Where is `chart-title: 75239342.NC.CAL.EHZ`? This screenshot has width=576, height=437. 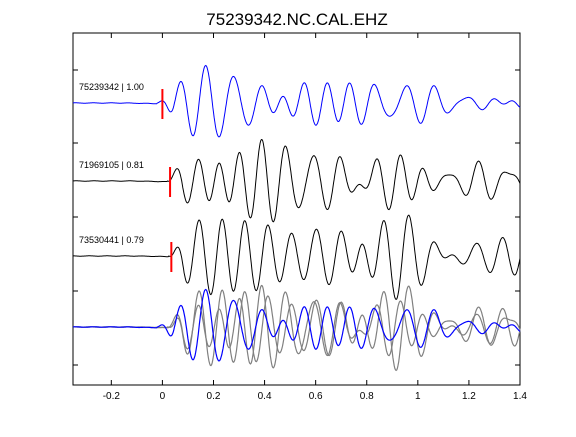
chart-title: 75239342.NC.CAL.EHZ is located at coordinates (296, 19).